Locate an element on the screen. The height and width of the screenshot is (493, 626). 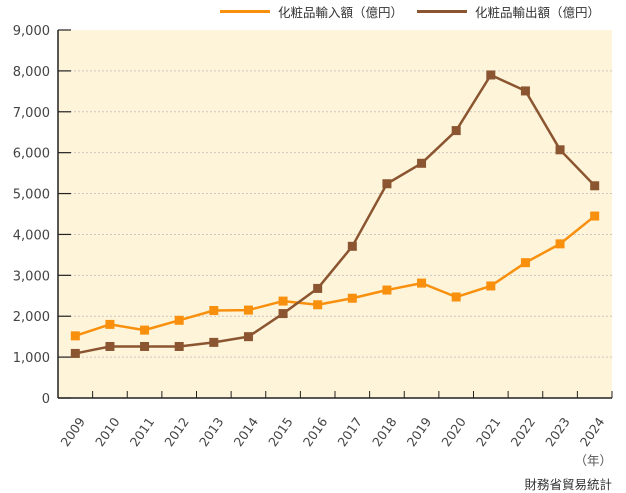
x-tick-label: 2014 is located at coordinates (246, 431).